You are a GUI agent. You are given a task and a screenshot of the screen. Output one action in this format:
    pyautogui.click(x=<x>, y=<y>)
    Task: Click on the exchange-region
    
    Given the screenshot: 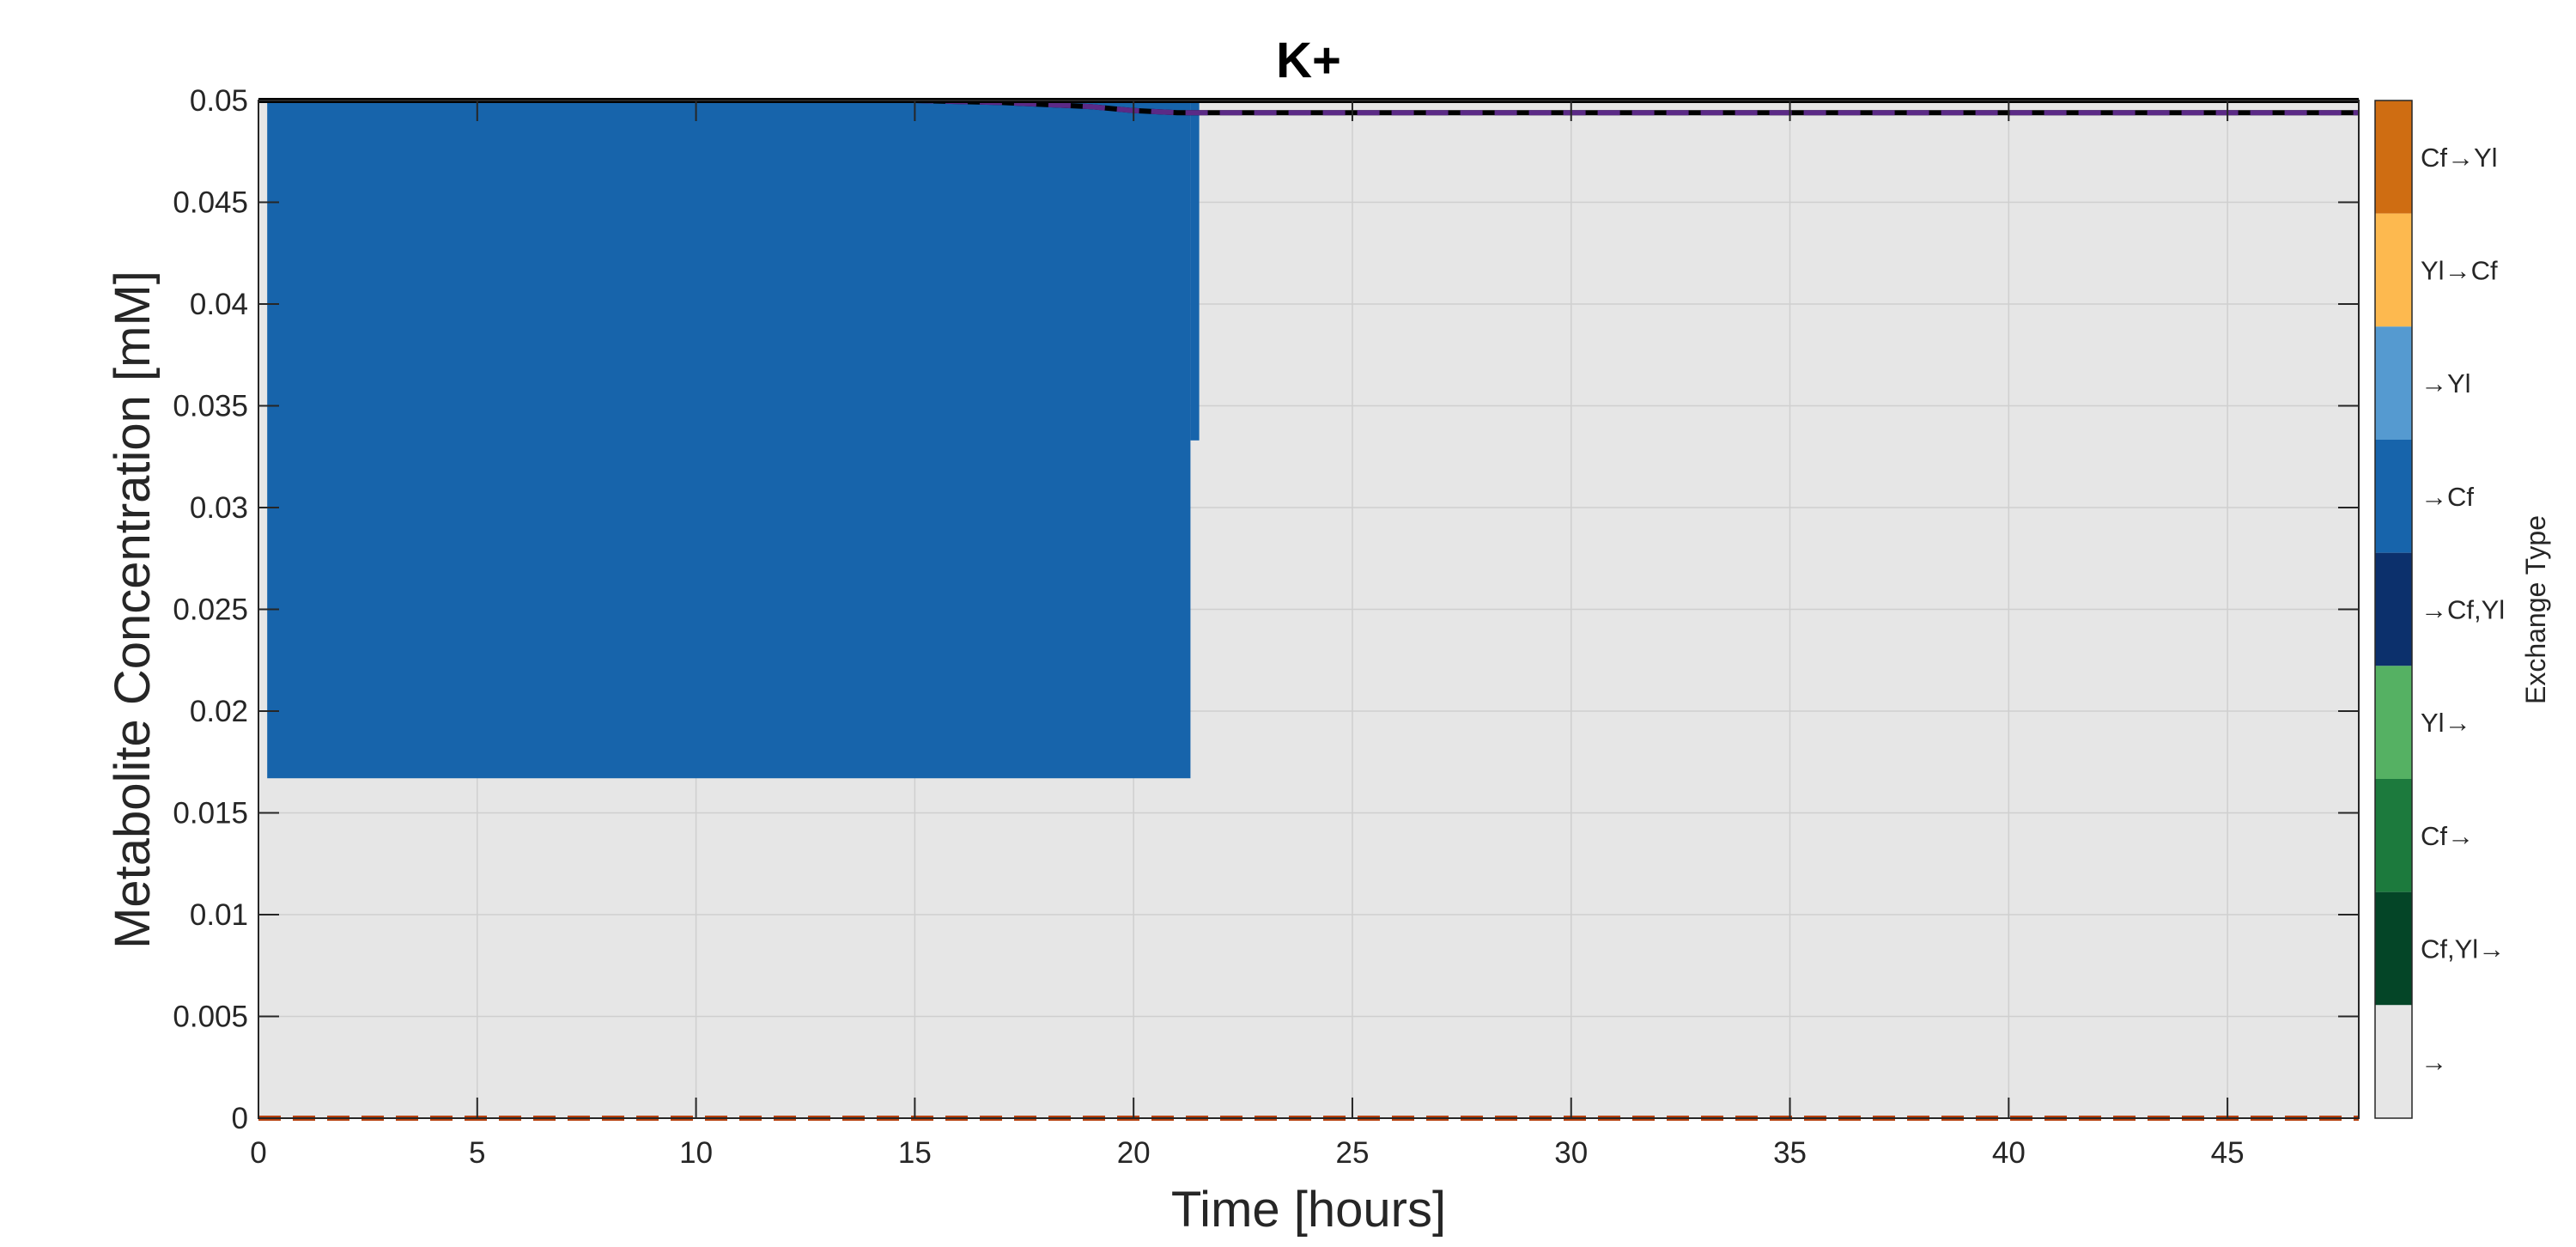 What is the action you would take?
    pyautogui.click(x=1195, y=271)
    